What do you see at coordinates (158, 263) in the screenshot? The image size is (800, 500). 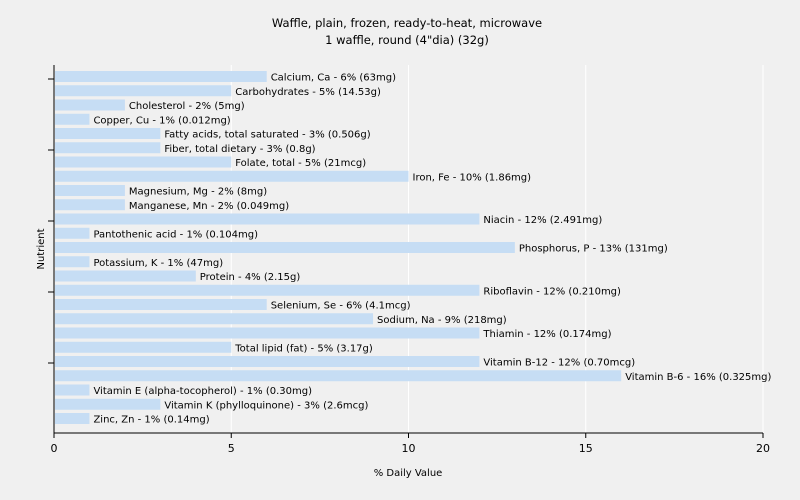 I see `bar-label: Potassium, K - 1% (47mg)` at bounding box center [158, 263].